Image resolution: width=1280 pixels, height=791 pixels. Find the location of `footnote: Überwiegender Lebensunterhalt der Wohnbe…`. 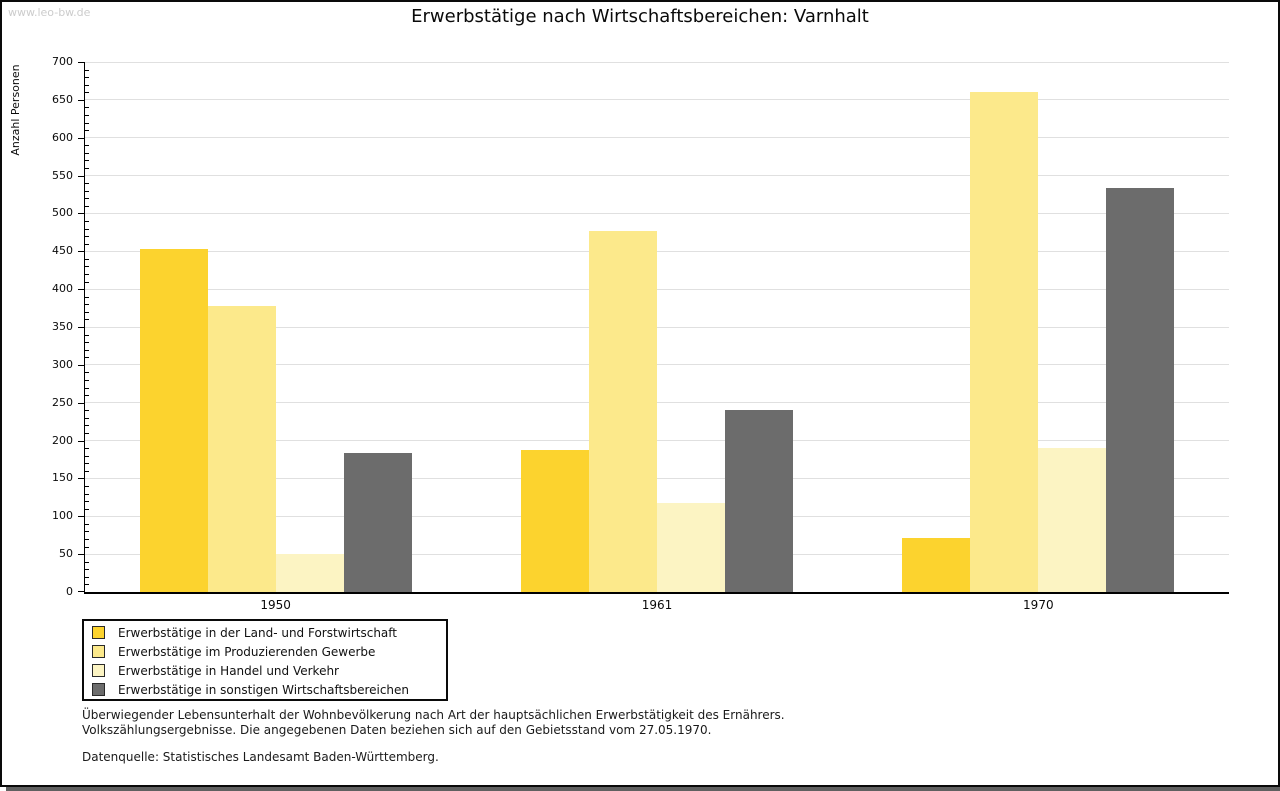

footnote: Überwiegender Lebensunterhalt der Wohnbe… is located at coordinates (433, 736).